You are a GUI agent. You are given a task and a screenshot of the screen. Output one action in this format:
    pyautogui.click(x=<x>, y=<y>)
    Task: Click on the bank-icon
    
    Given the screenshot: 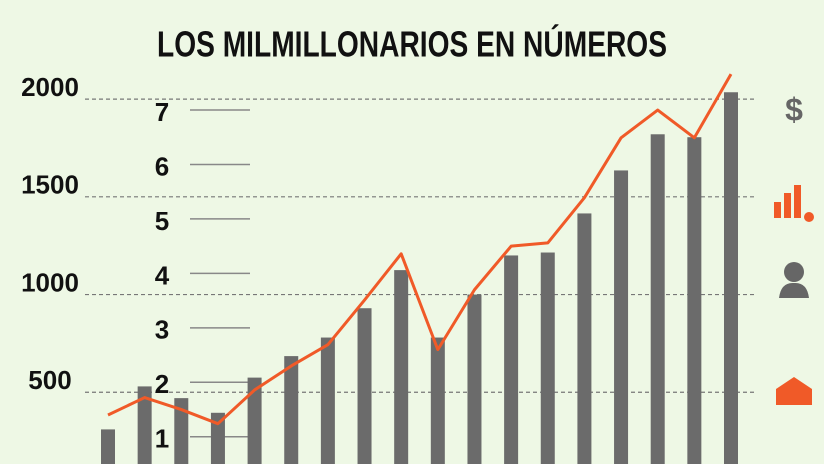 What is the action you would take?
    pyautogui.click(x=794, y=391)
    